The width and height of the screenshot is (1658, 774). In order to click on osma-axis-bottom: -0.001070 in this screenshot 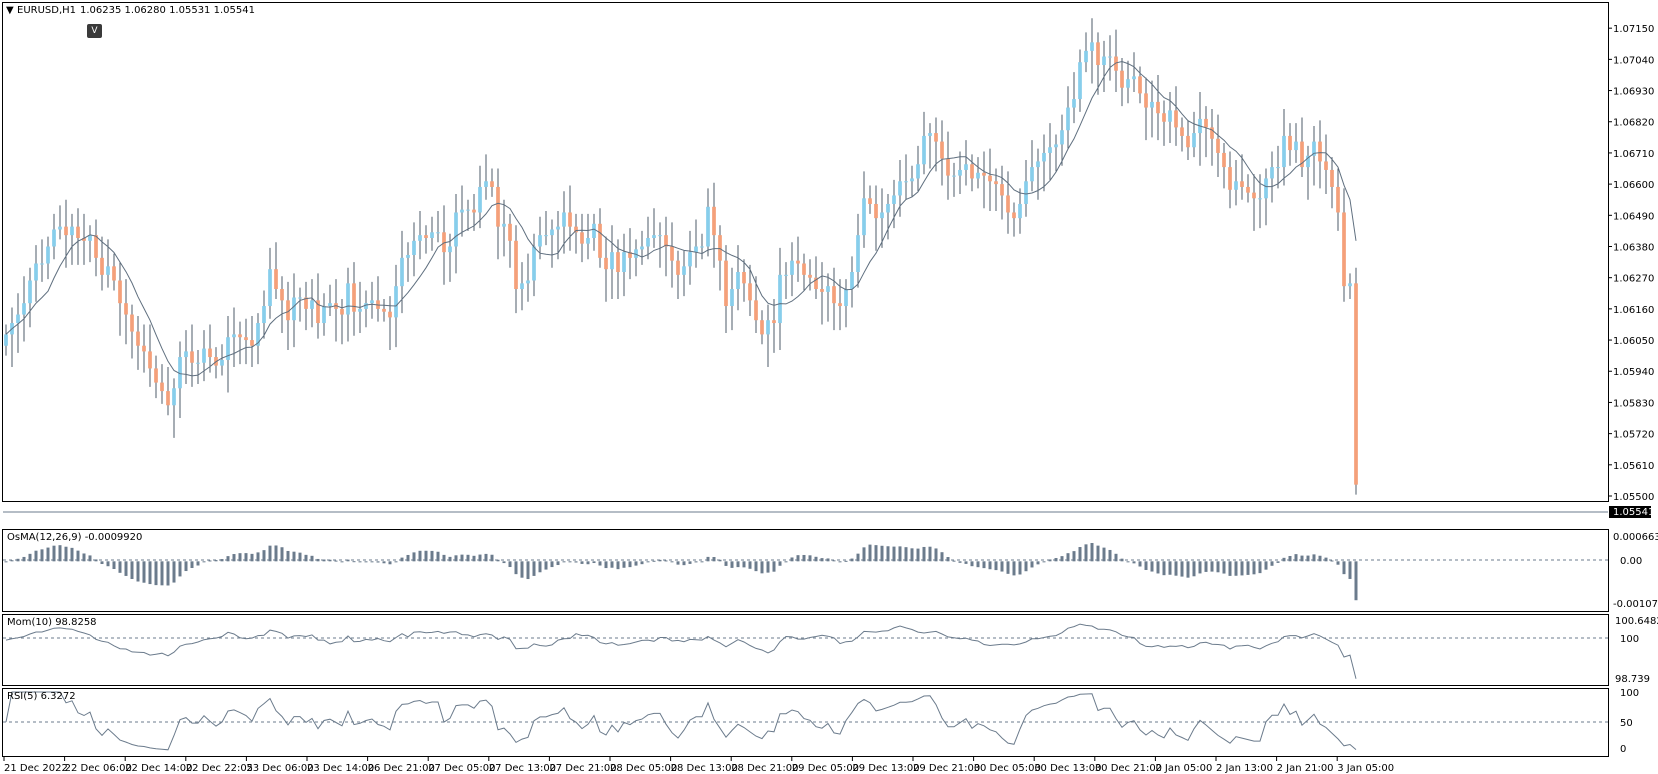, I will do `click(1635, 604)`.